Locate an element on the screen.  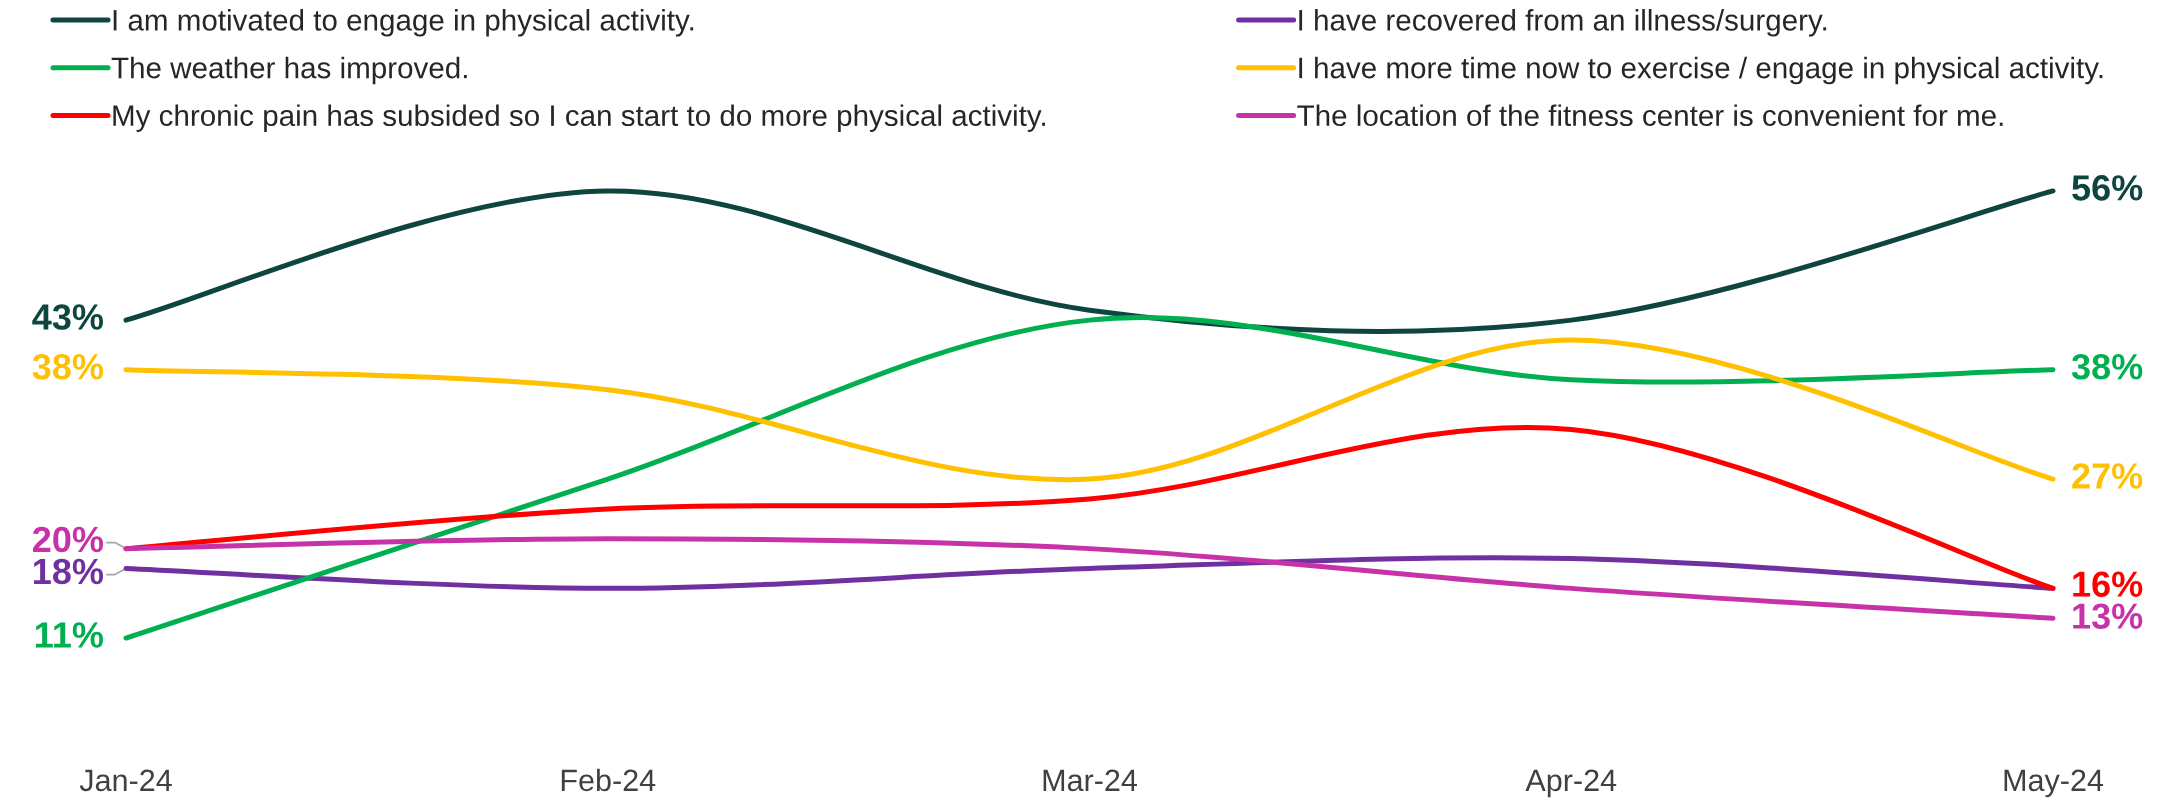
legend-label: The location of the fitness center is convenient for me. is located at coordinates (1650, 115).